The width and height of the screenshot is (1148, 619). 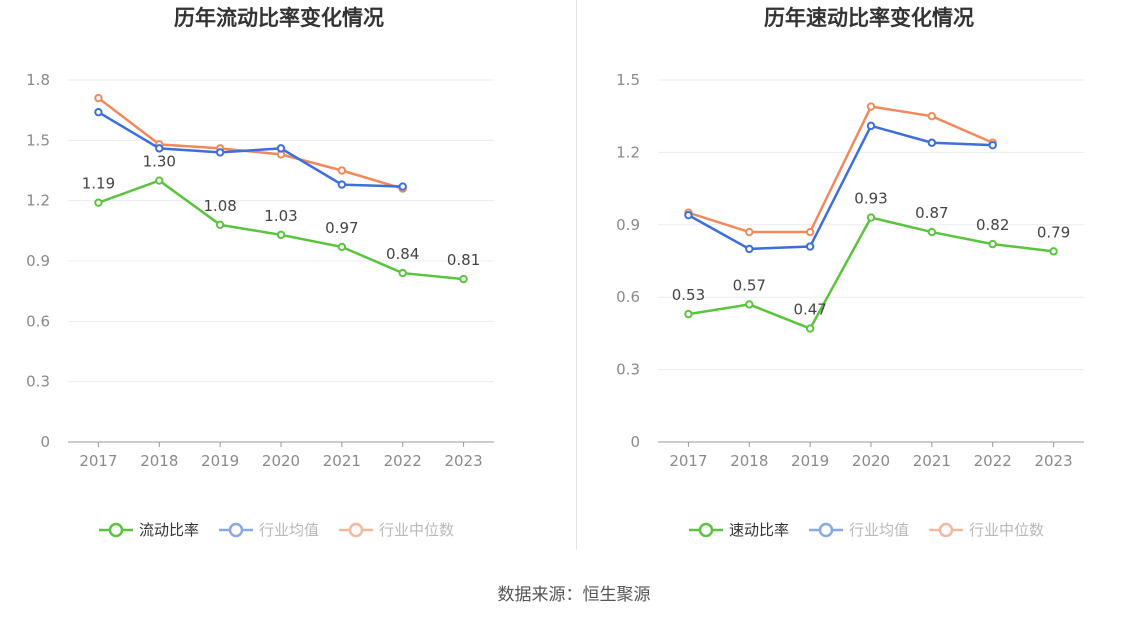 I want to click on y-tick-label: 1.8, so click(x=38, y=80).